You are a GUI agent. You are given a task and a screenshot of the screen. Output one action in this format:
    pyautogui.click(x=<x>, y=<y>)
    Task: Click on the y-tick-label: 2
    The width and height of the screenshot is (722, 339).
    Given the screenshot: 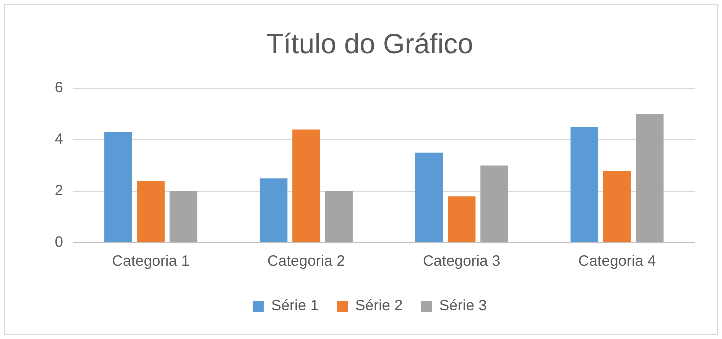 What is the action you would take?
    pyautogui.click(x=59, y=191)
    